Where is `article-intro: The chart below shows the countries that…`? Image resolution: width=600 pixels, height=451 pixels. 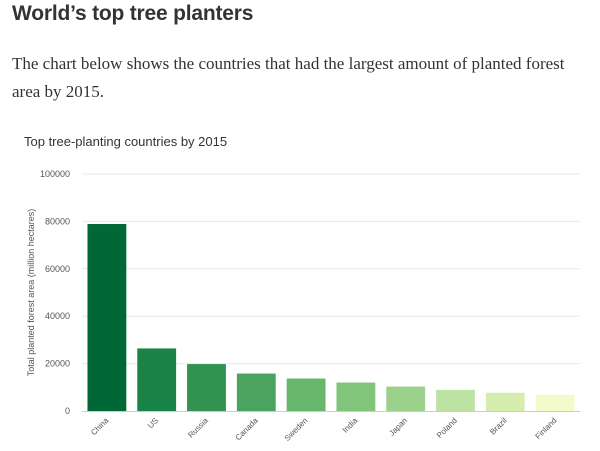 article-intro: The chart below shows the countries that… is located at coordinates (288, 77).